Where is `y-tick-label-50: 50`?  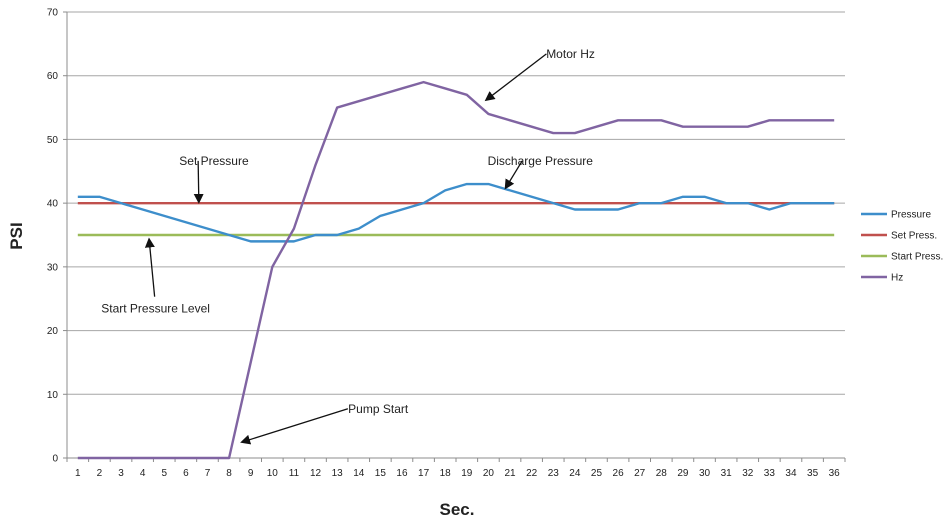
y-tick-label-50: 50 is located at coordinates (53, 140).